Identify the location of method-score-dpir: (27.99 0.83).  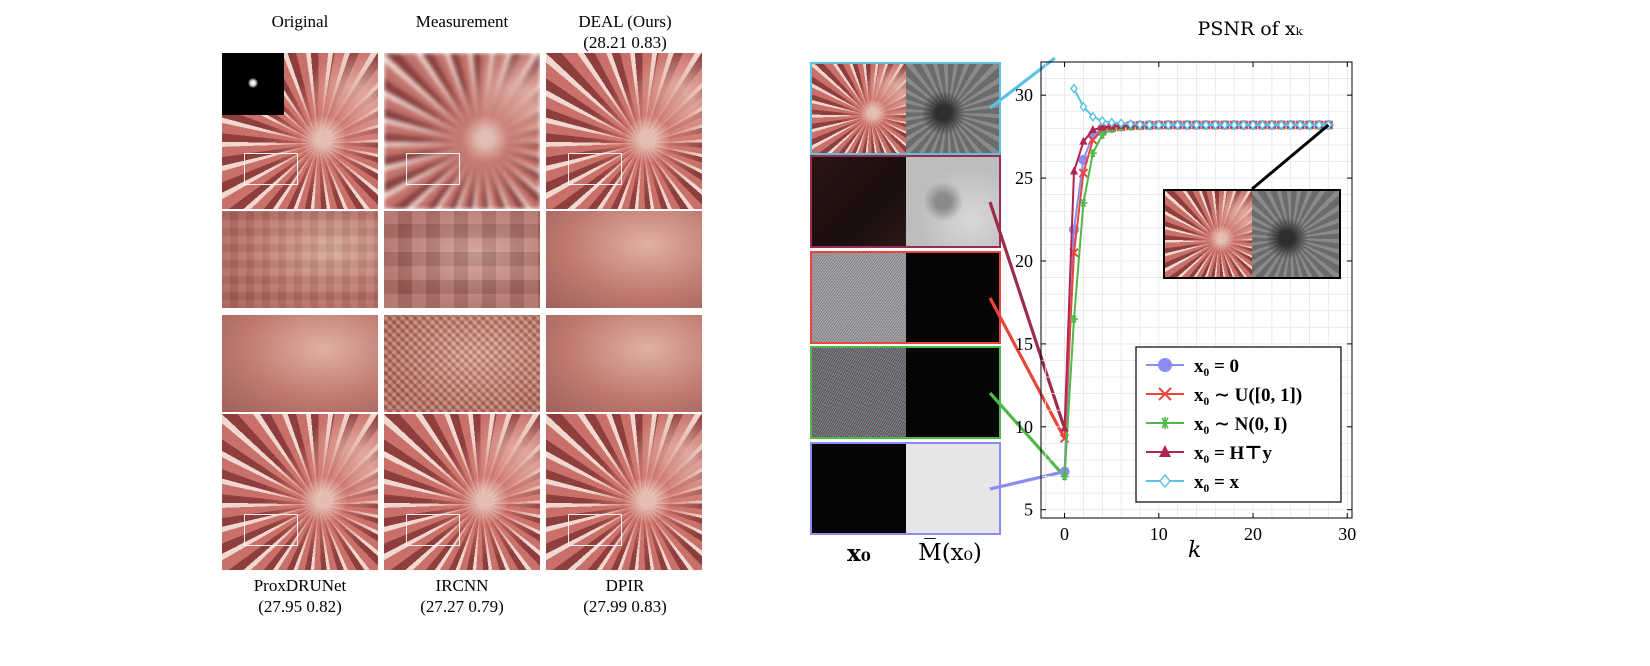
(625, 606).